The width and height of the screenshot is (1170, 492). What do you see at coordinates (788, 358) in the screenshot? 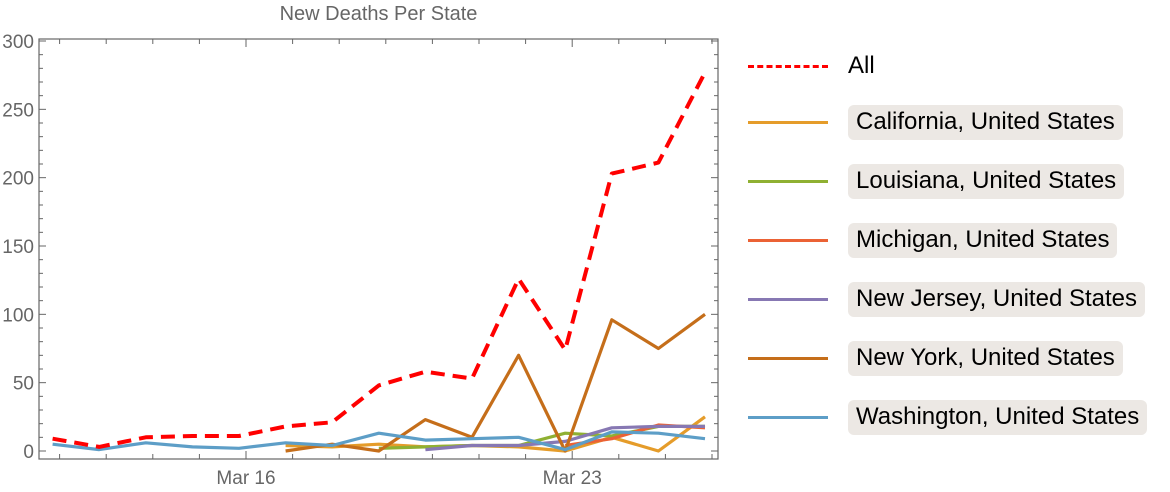
I see `legend-swatch-new-york` at bounding box center [788, 358].